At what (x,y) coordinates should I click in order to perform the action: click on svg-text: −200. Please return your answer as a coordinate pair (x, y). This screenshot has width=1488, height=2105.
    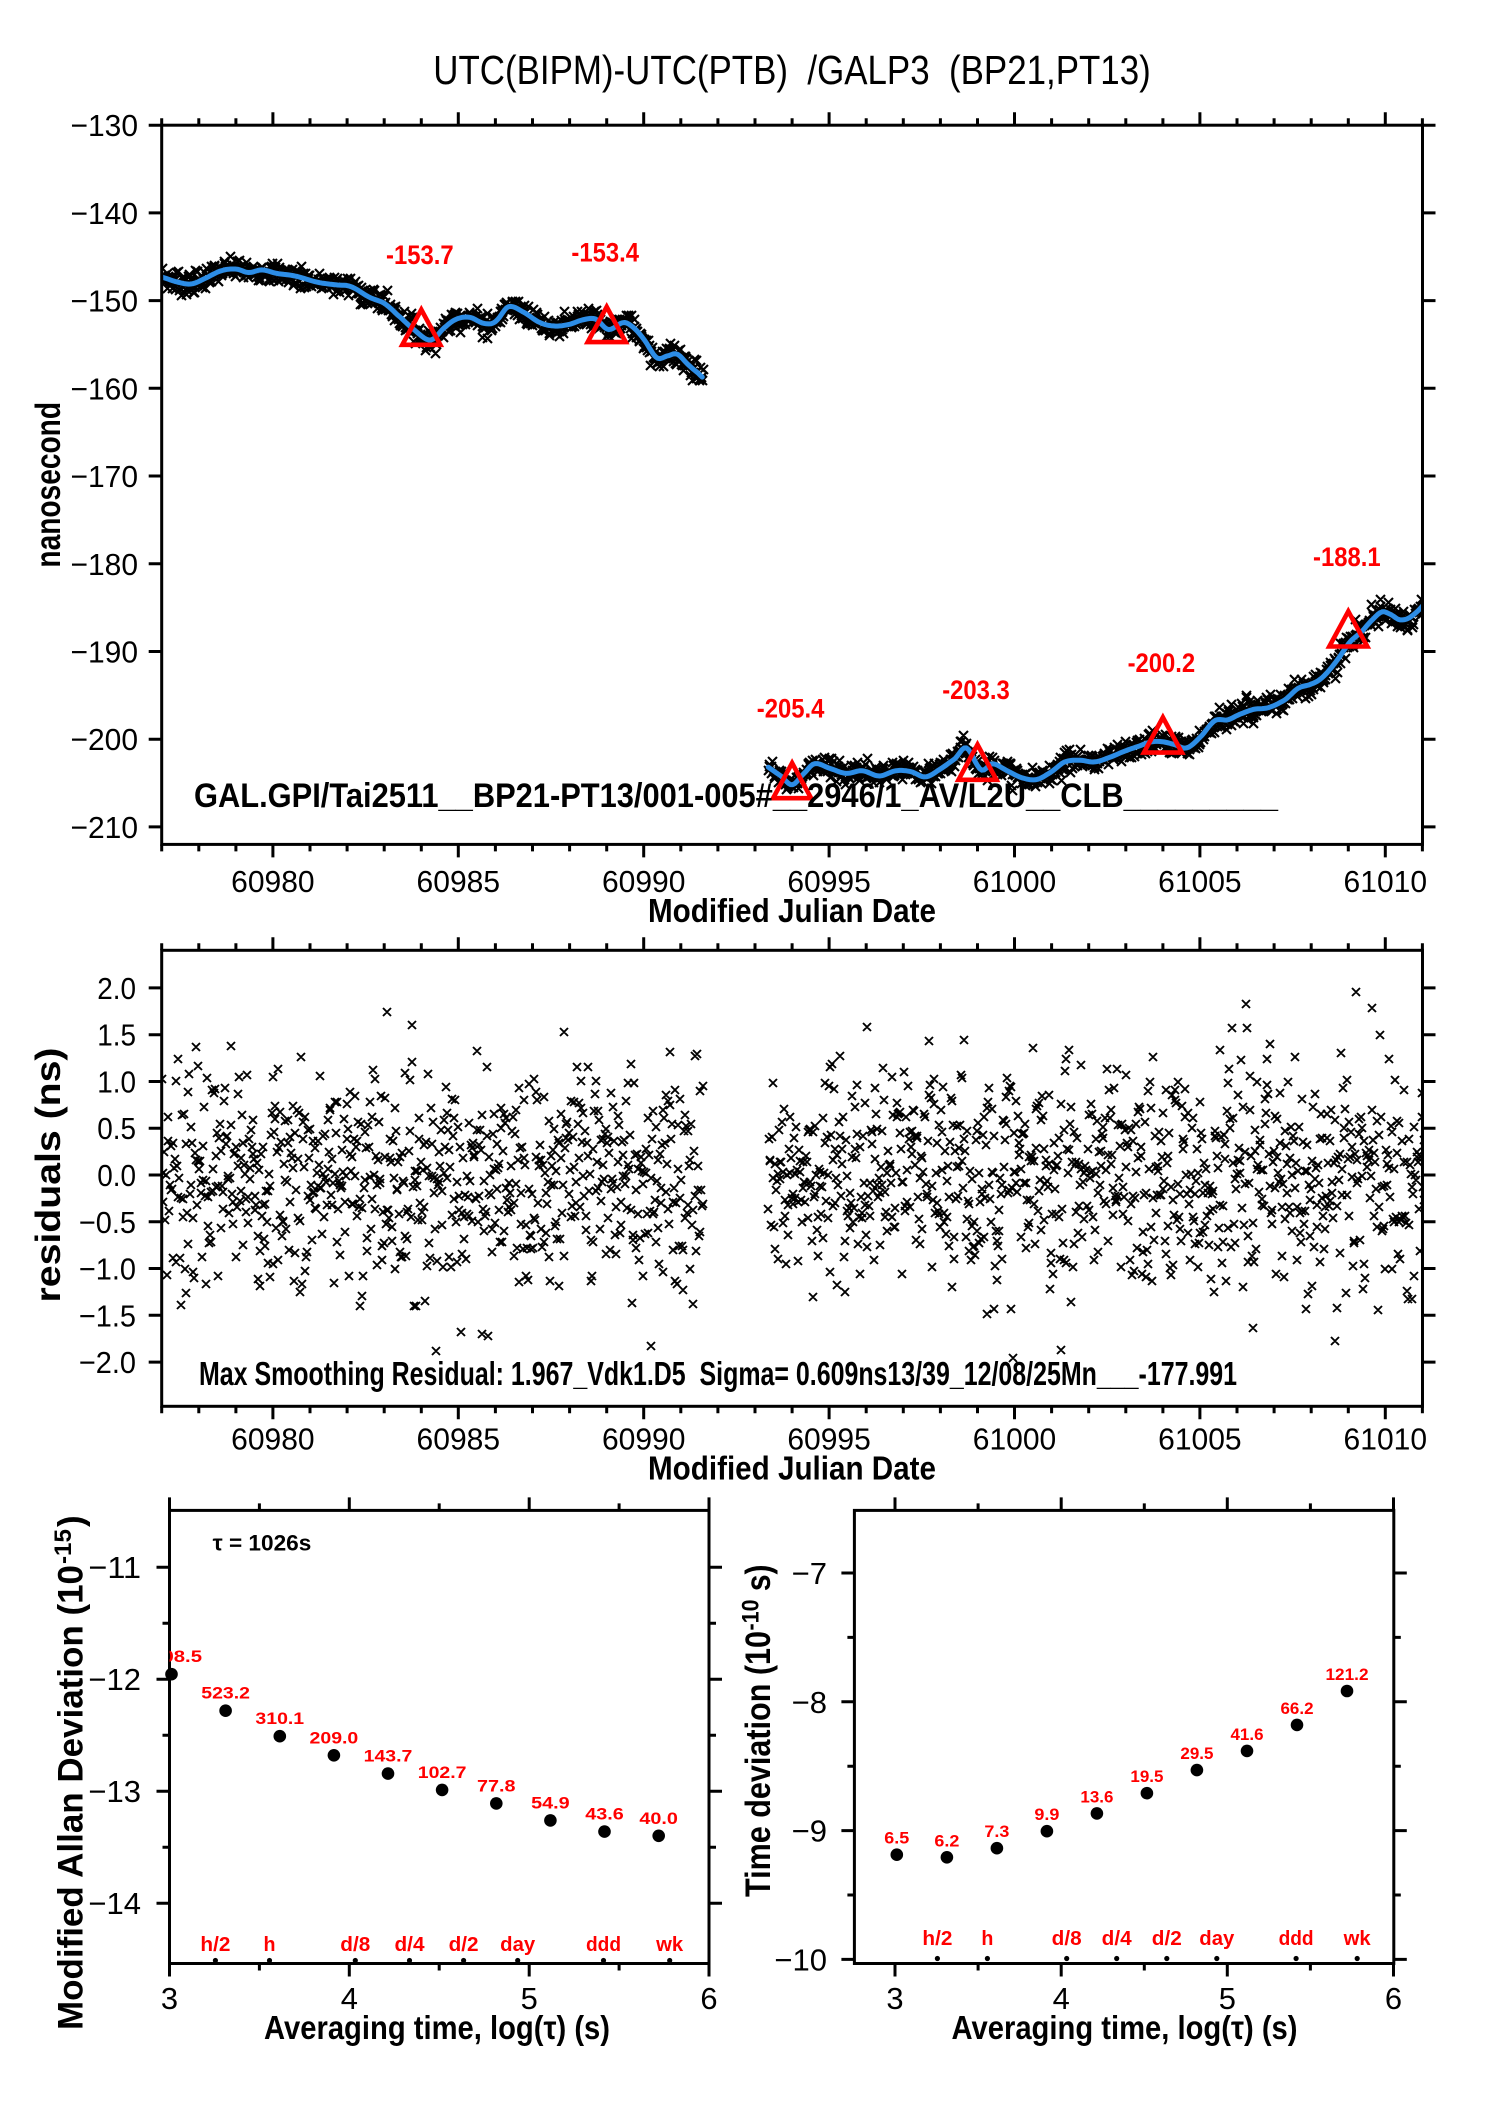
    Looking at the image, I should click on (105, 739).